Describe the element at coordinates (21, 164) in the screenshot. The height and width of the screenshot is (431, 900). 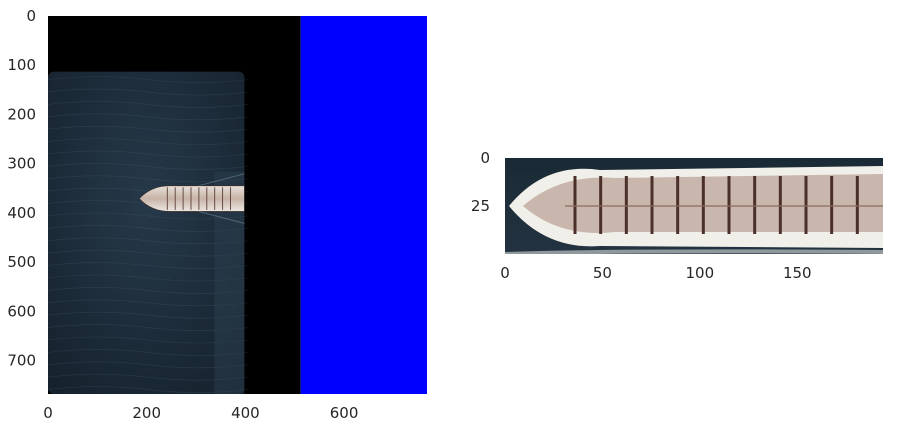
I see `y-tick-label: 300` at that location.